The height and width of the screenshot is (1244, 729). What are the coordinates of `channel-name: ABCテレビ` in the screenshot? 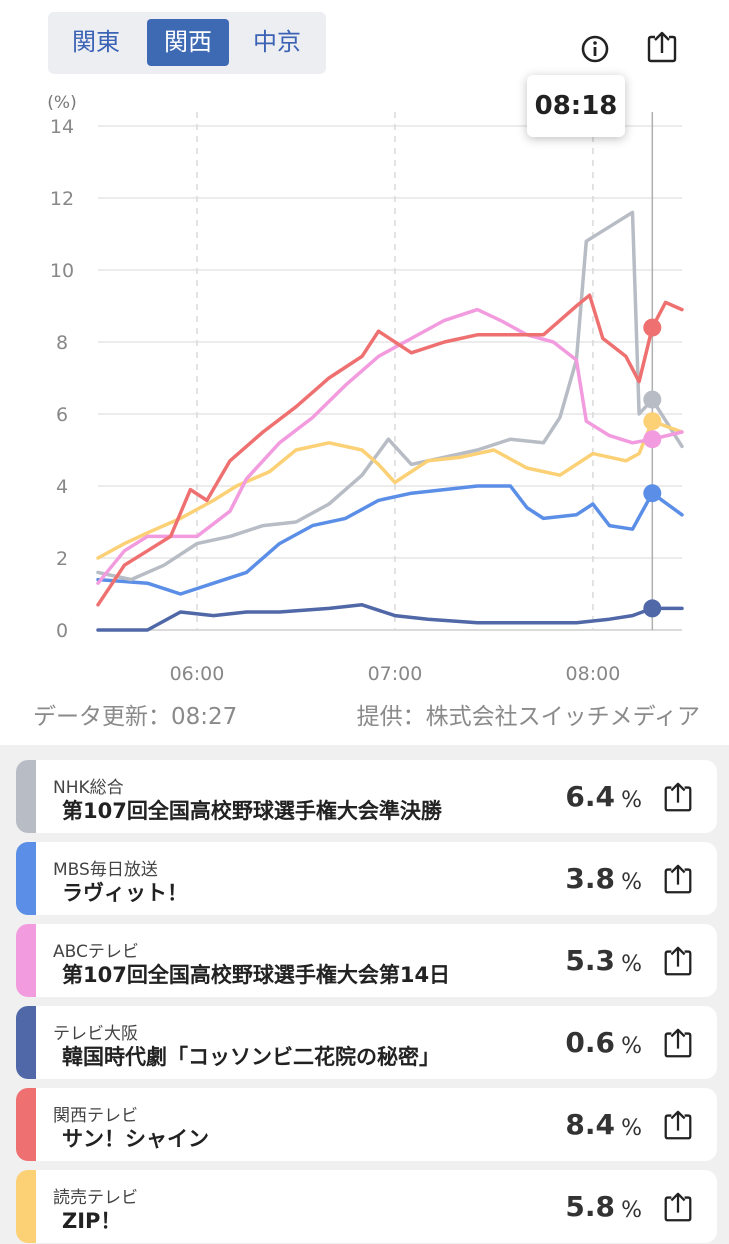 It's located at (96, 952).